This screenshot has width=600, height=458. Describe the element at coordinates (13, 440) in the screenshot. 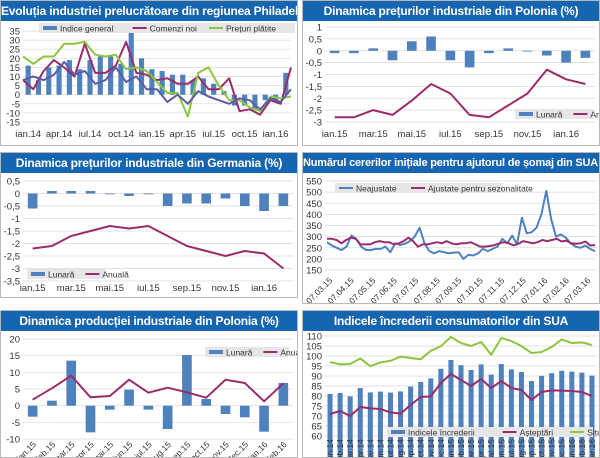

I see `y-tick-label: -10` at that location.